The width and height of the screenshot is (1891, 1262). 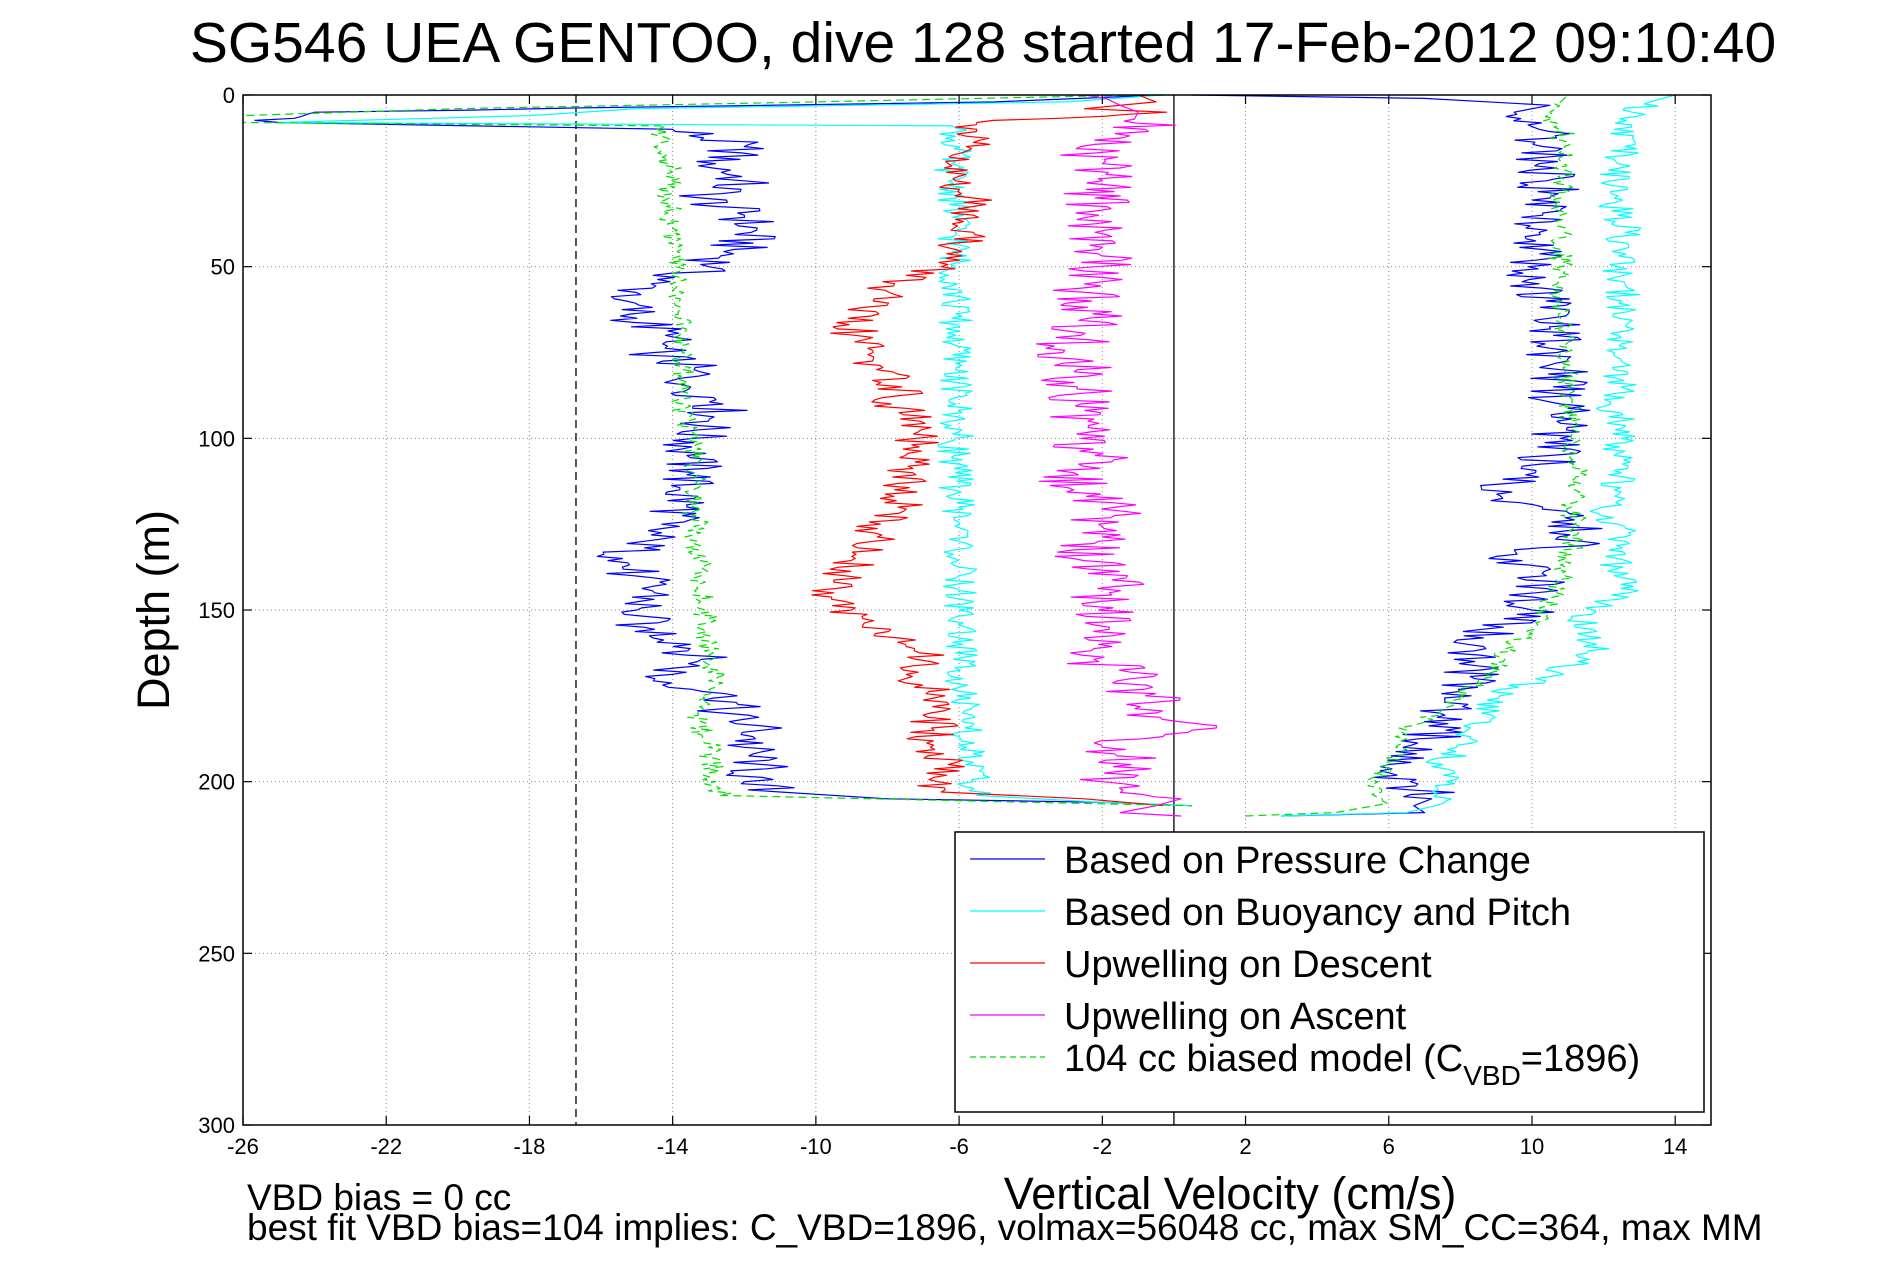 What do you see at coordinates (530, 1146) in the screenshot?
I see `x-tick-label: -18` at bounding box center [530, 1146].